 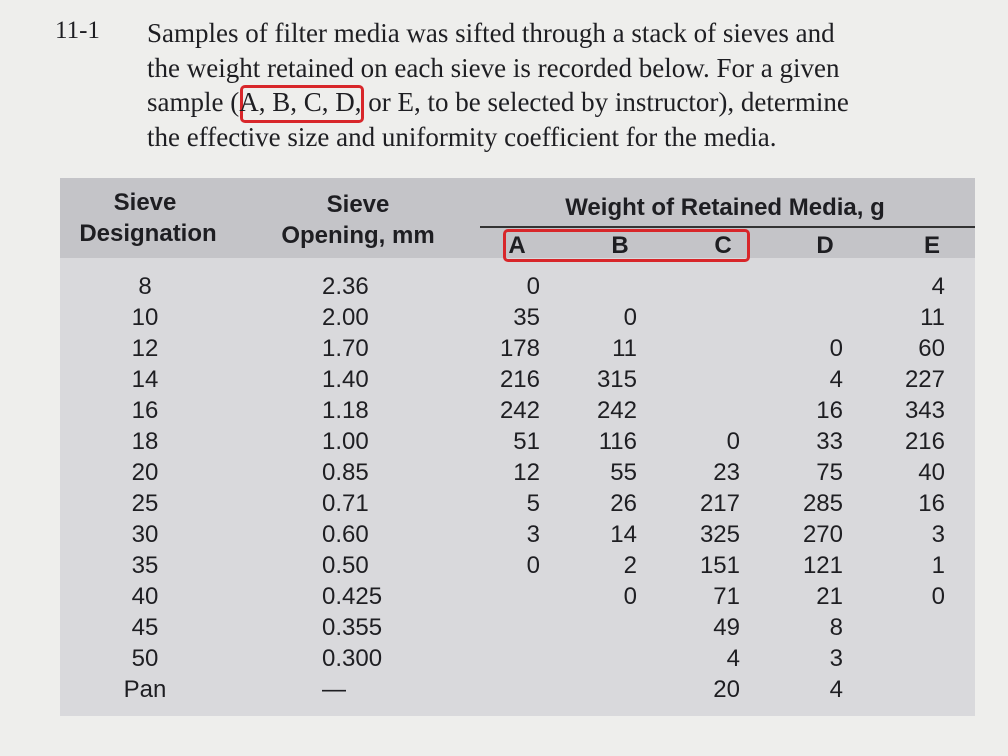 I want to click on retained-weight: 227, so click(x=924, y=379).